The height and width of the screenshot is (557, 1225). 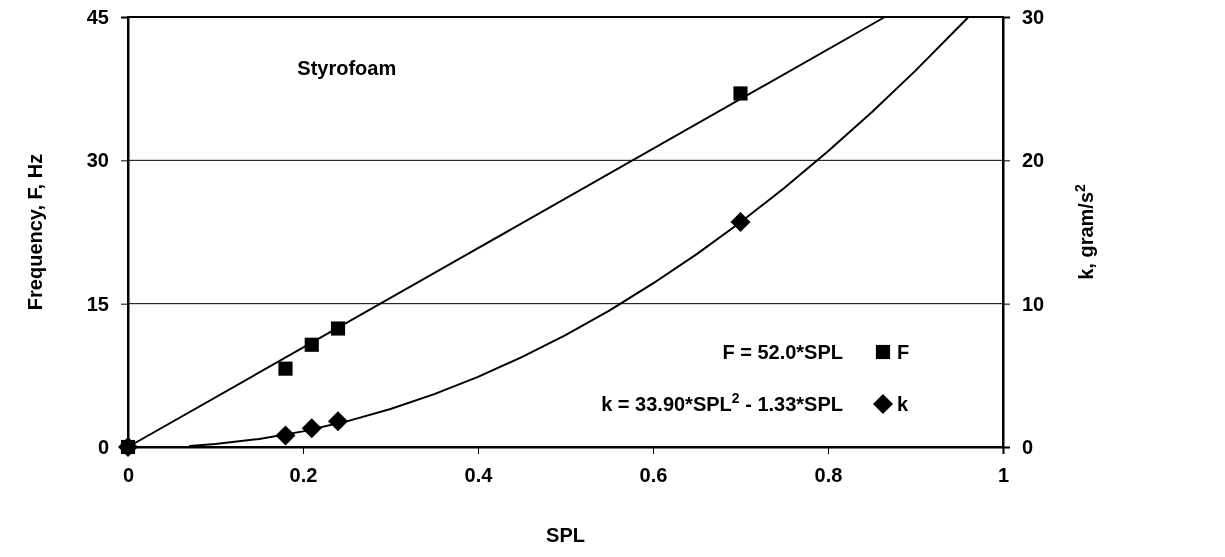 What do you see at coordinates (782, 352) in the screenshot?
I see `annotation: F = 52.0*SPL` at bounding box center [782, 352].